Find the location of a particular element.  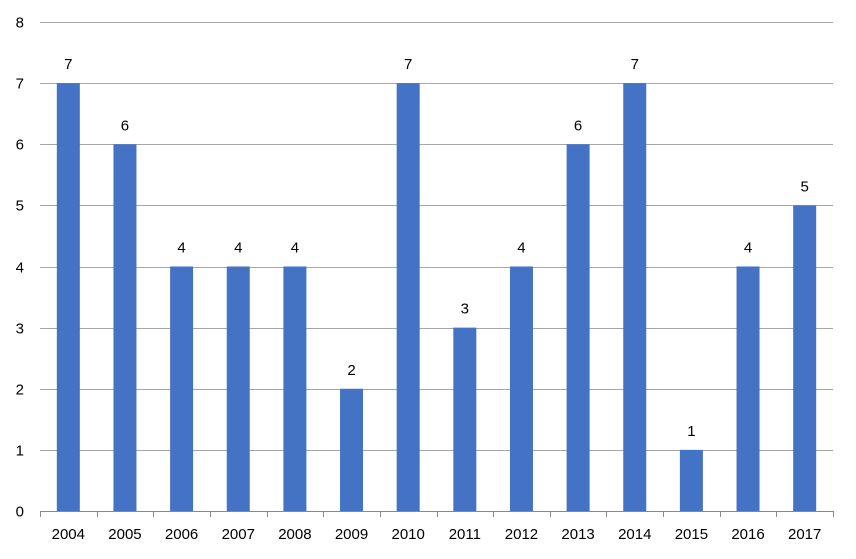

y-tick-label: 1 is located at coordinates (20, 451).